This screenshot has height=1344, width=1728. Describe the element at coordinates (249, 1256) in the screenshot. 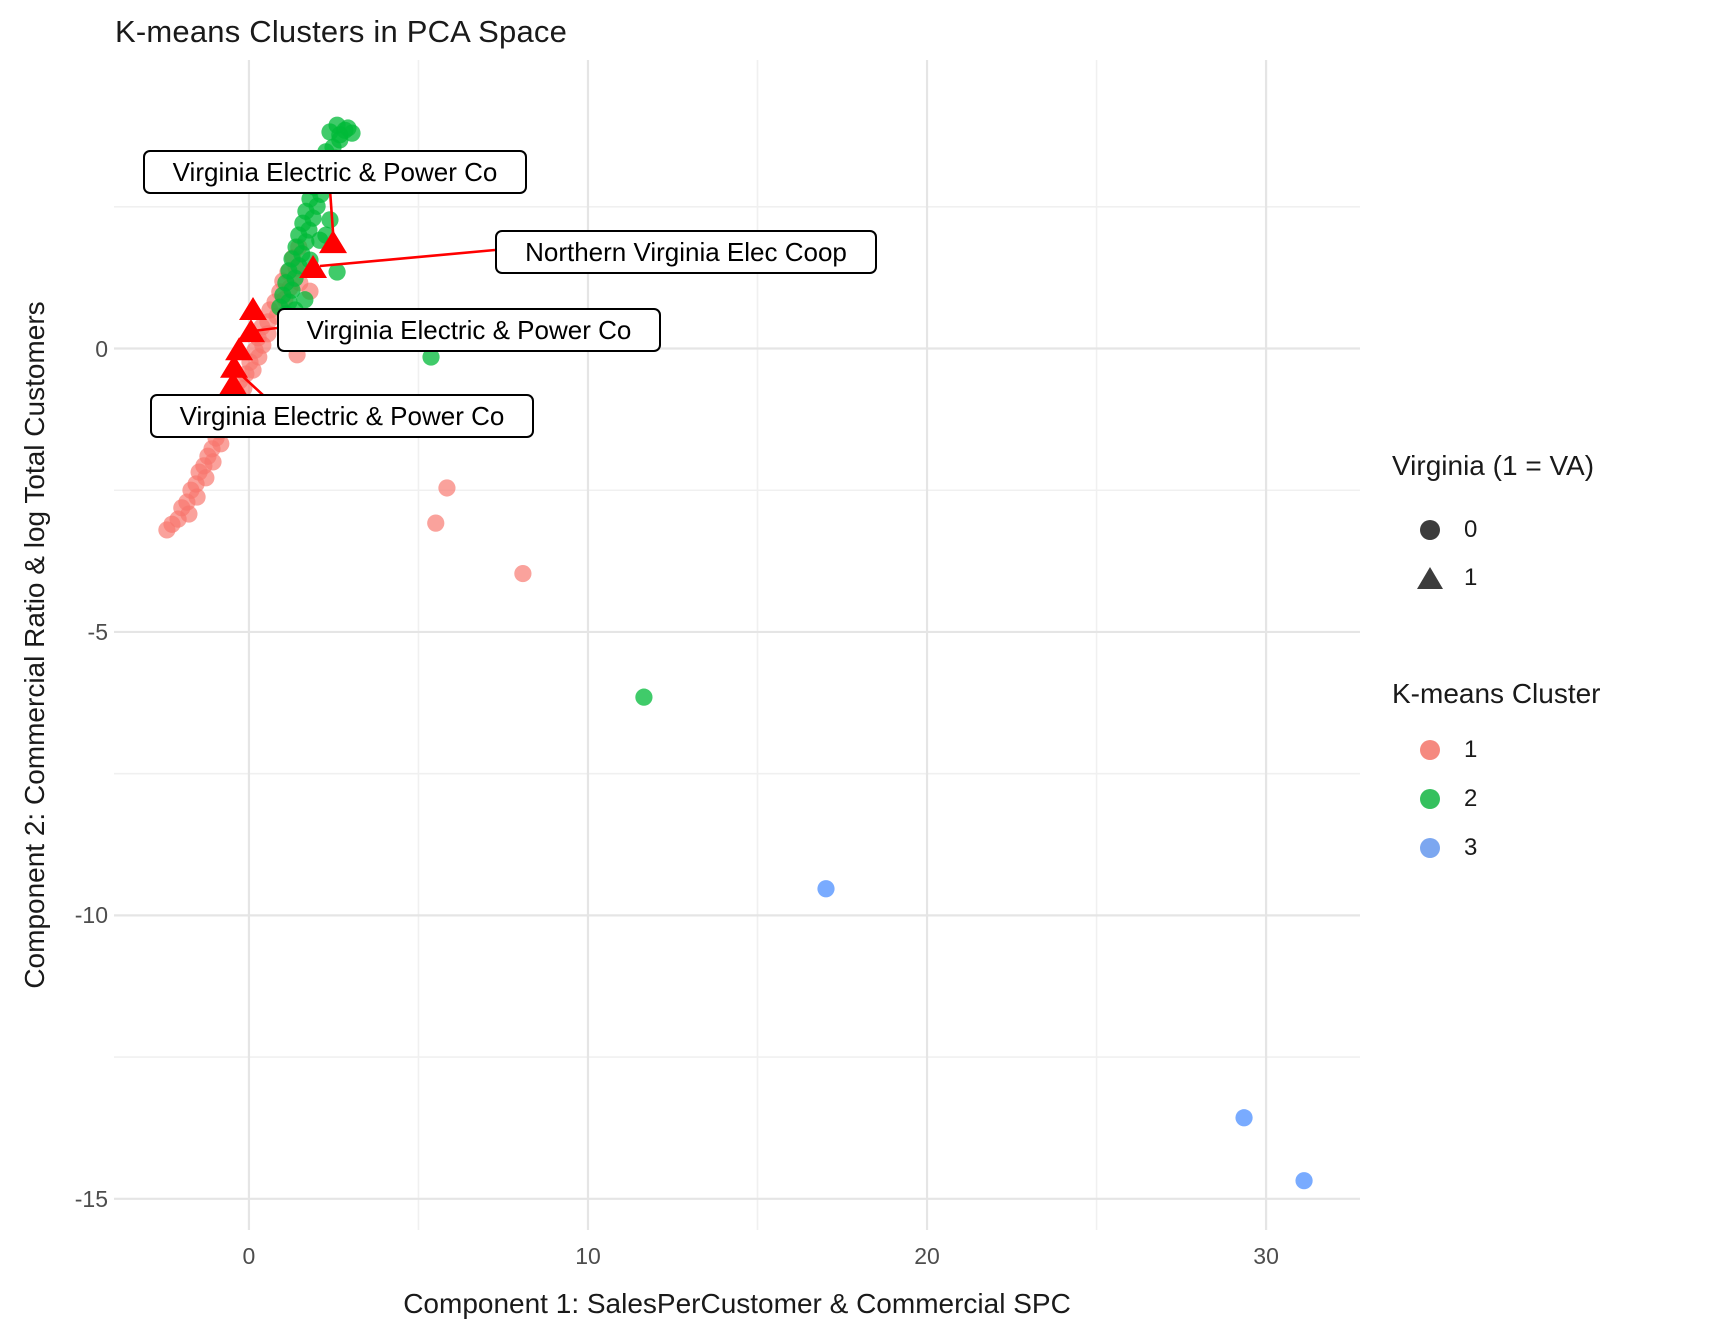

I see `x-tick-label: 0` at that location.